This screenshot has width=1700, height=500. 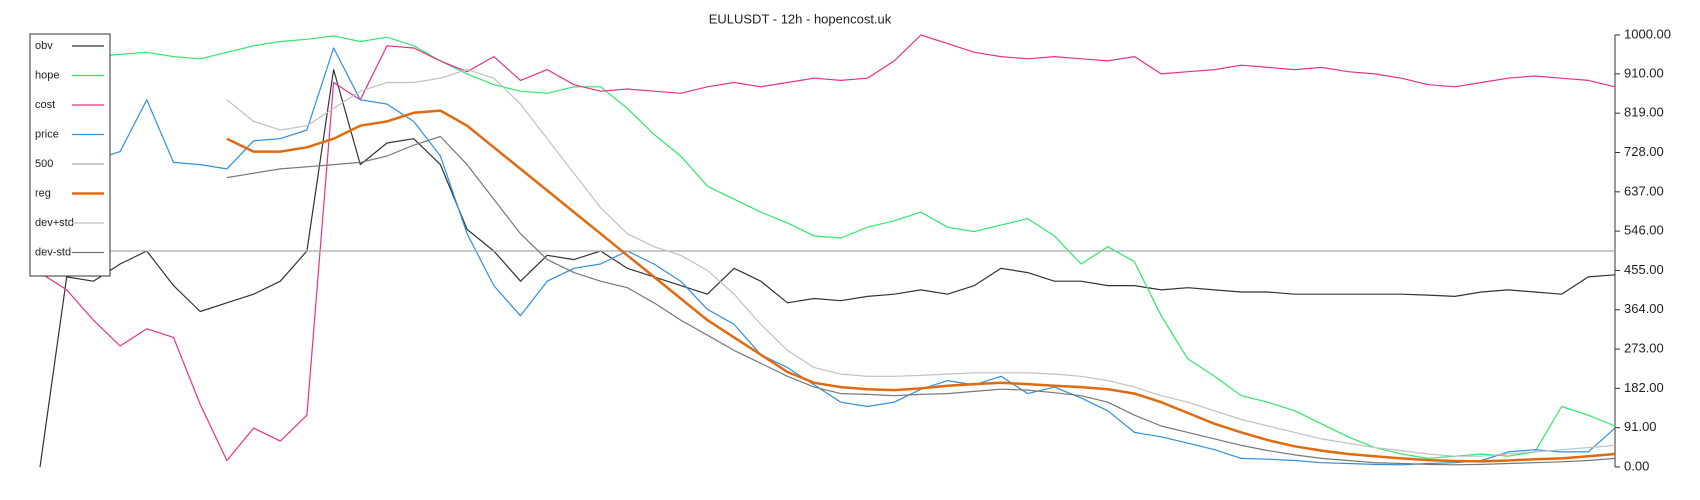 What do you see at coordinates (1644, 190) in the screenshot?
I see `y-tick-label: 637.00` at bounding box center [1644, 190].